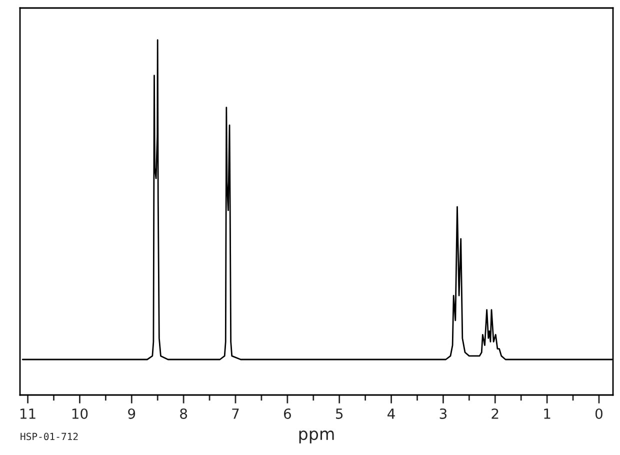 The image size is (620, 455). What do you see at coordinates (287, 413) in the screenshot?
I see `x-tick-label: 6` at bounding box center [287, 413].